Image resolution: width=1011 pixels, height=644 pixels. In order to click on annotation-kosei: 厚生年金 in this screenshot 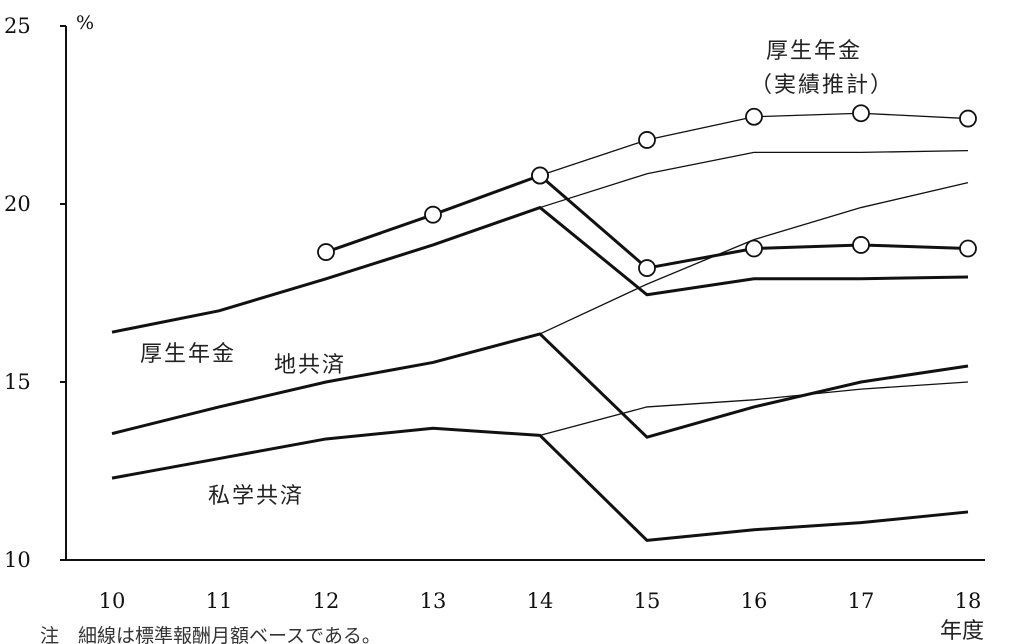, I will do `click(188, 354)`.